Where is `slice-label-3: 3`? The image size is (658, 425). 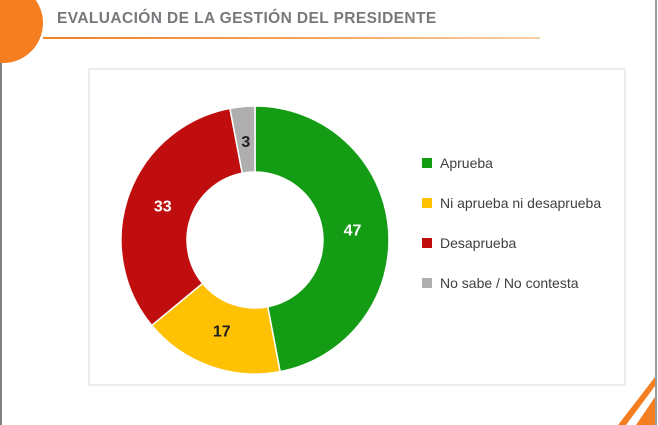 slice-label-3: 3 is located at coordinates (245, 142).